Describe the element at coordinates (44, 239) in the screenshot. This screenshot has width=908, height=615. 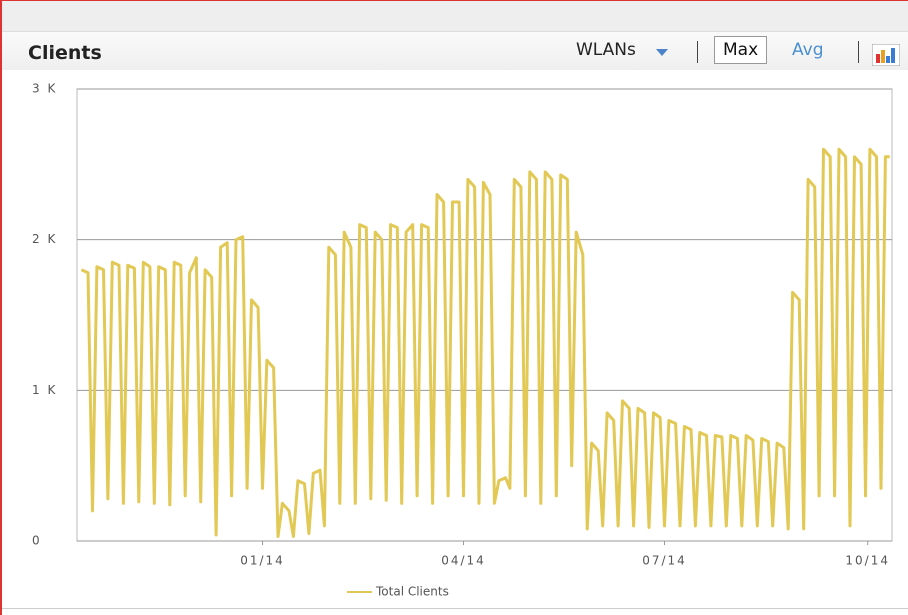
I see `y-tick-label: 2 K` at that location.